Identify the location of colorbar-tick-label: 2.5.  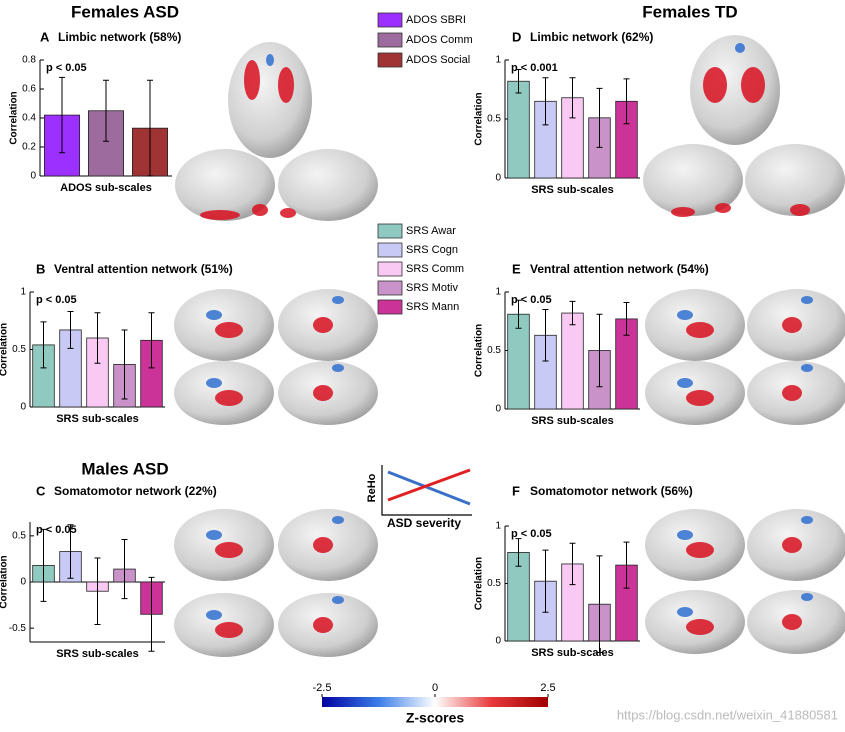
(547, 688).